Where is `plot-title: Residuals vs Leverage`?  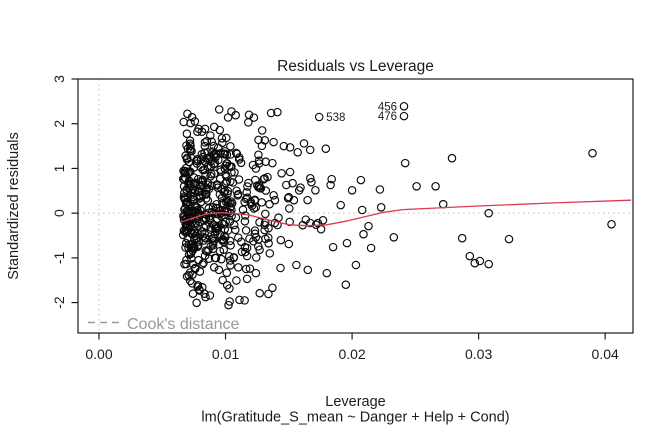 plot-title: Residuals vs Leverage is located at coordinates (355, 66).